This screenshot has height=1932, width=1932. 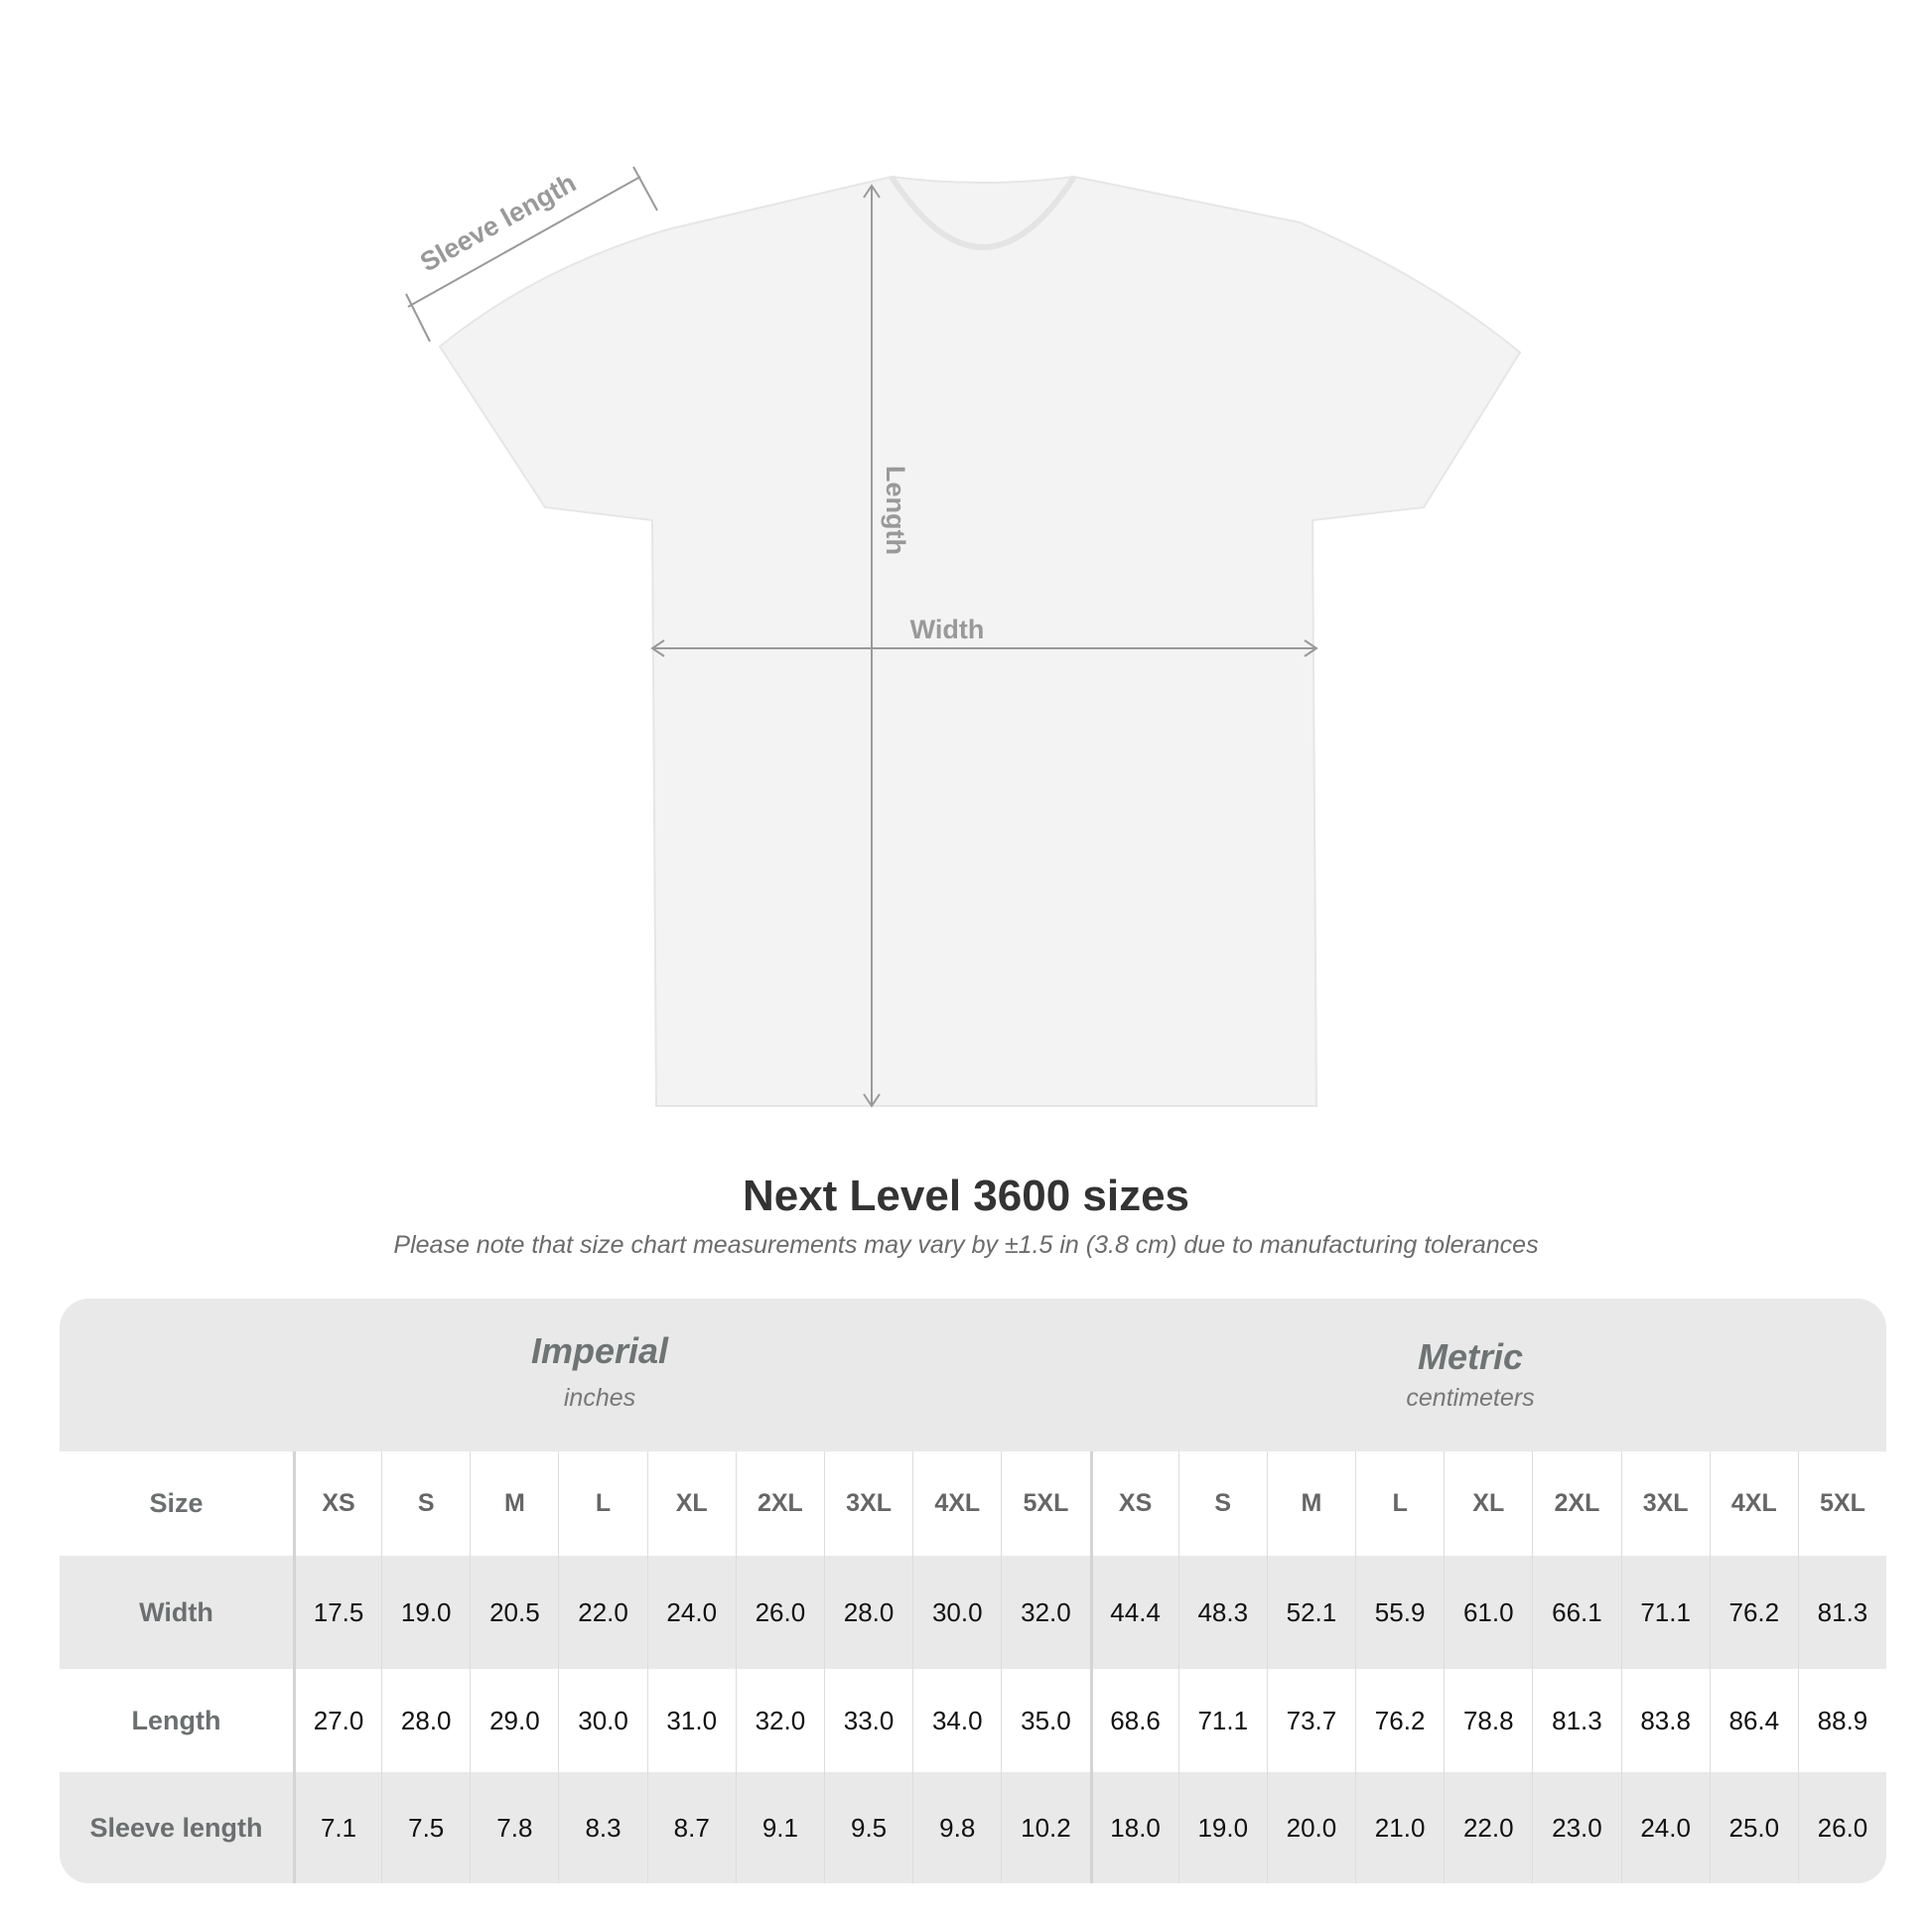 What do you see at coordinates (498, 223) in the screenshot?
I see `sleeve-length-label: Sleeve length` at bounding box center [498, 223].